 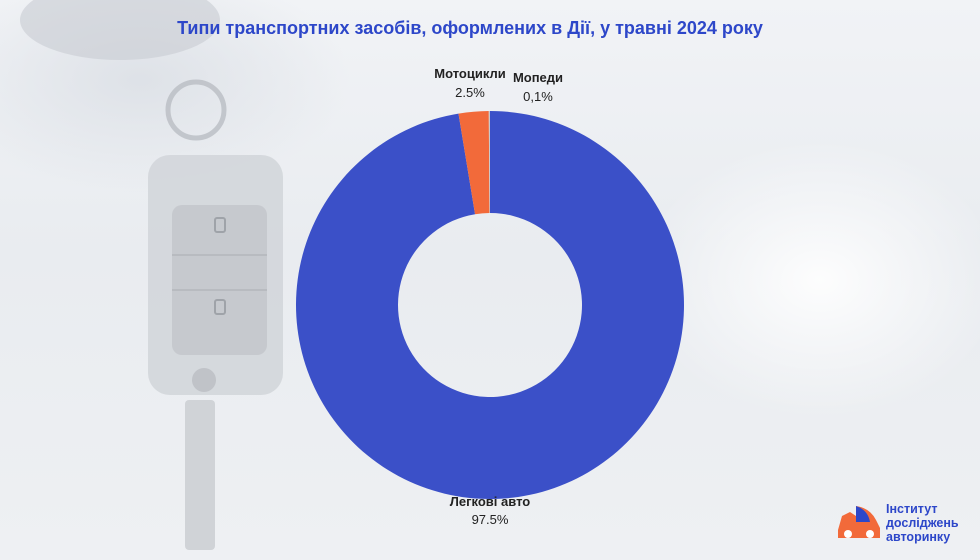 I want to click on institute-logo: Інститут досліджень авторинку, so click(x=906, y=524).